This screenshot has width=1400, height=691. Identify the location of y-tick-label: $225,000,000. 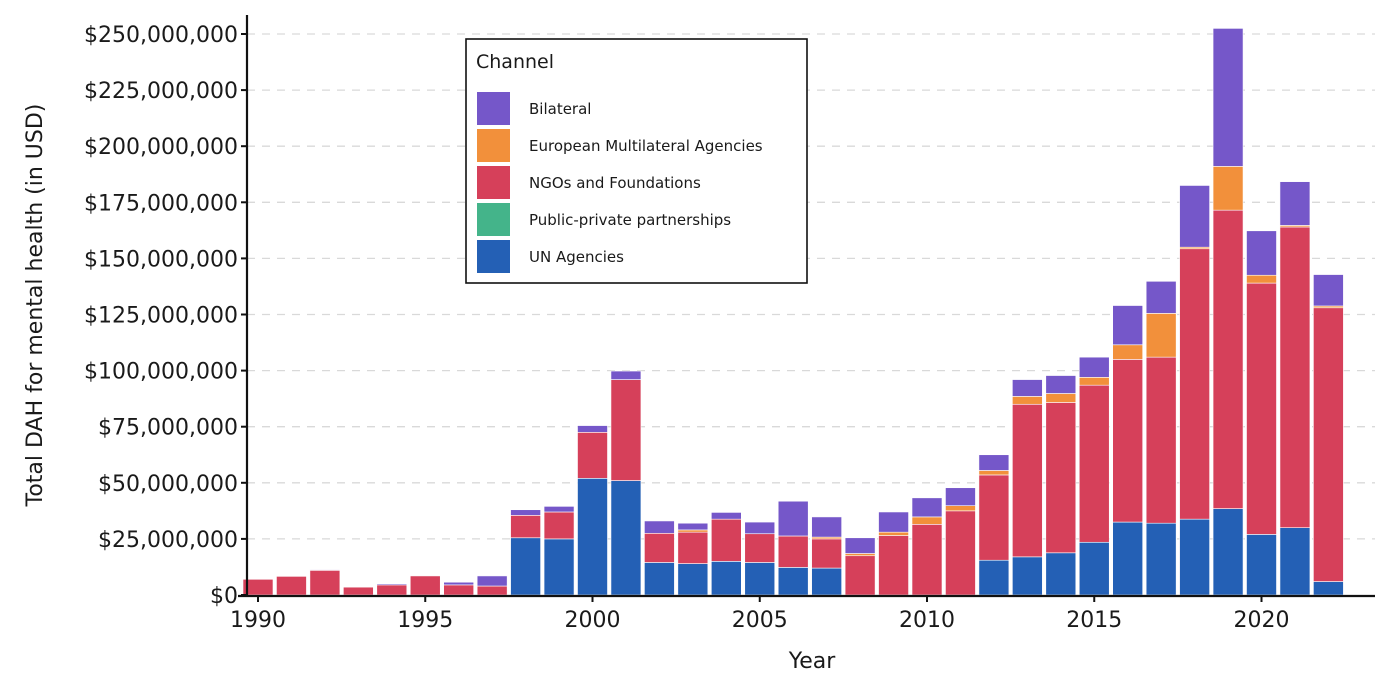
(161, 91).